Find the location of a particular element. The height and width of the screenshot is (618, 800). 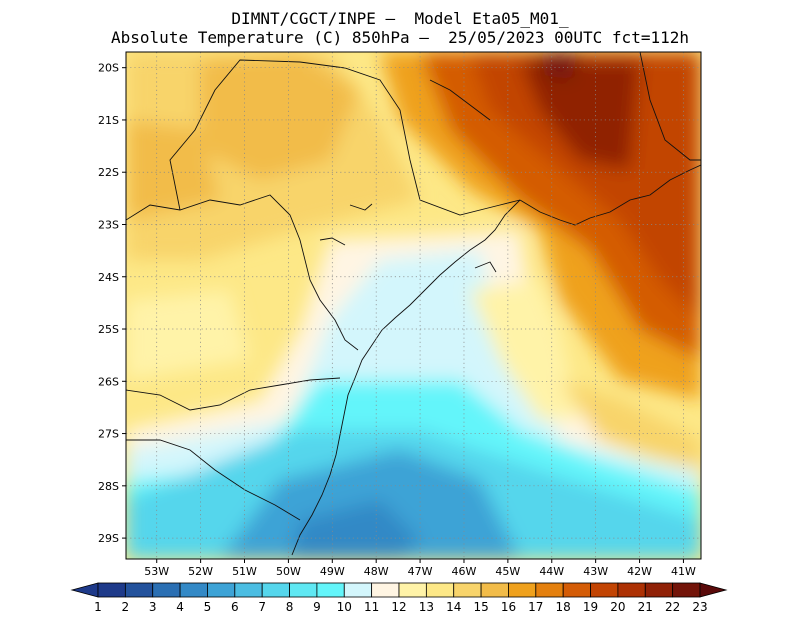

lat-tick-label: 21S is located at coordinates (108, 120).